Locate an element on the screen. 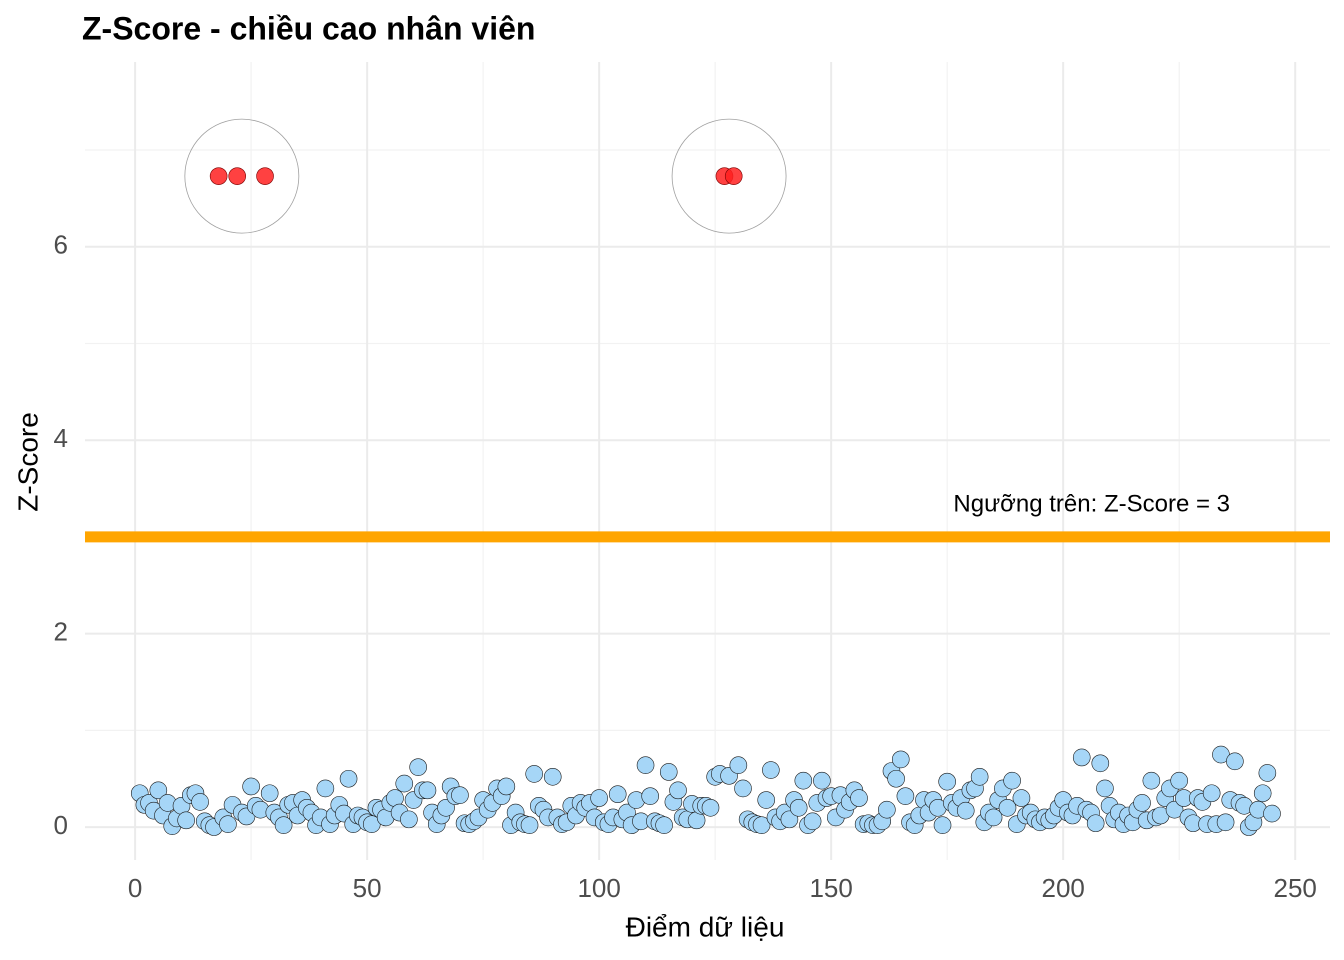 The image size is (1344, 960). y-tick-label: 4 is located at coordinates (61, 438).